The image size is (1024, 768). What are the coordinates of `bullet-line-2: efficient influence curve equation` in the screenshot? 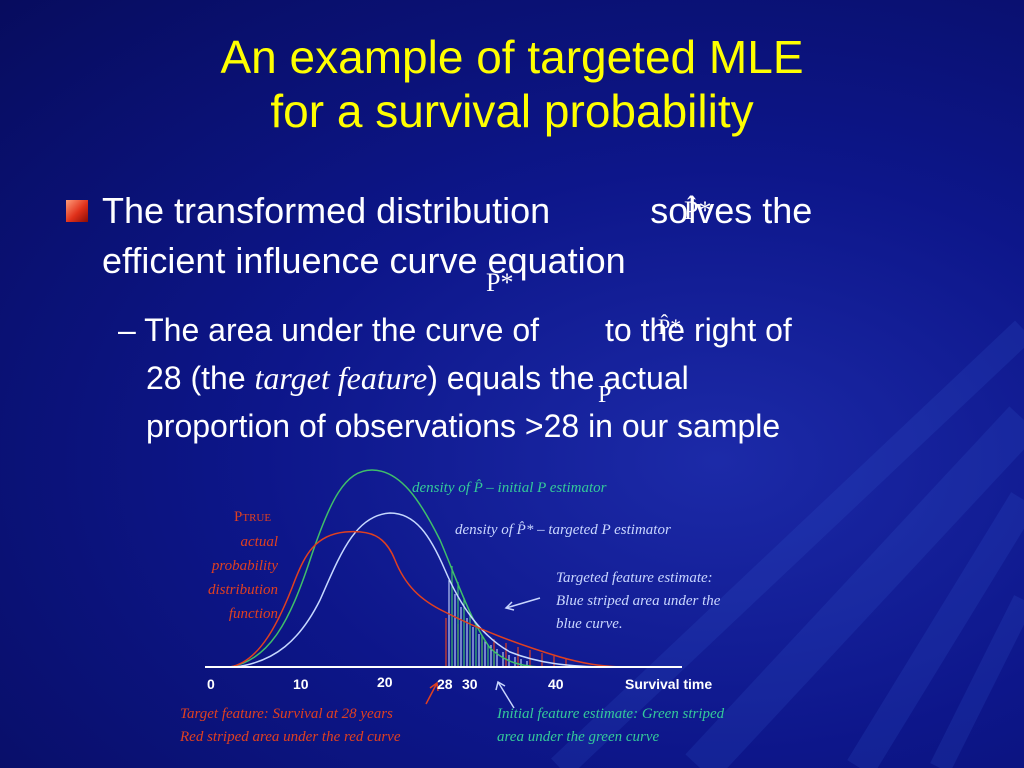 It's located at (364, 260).